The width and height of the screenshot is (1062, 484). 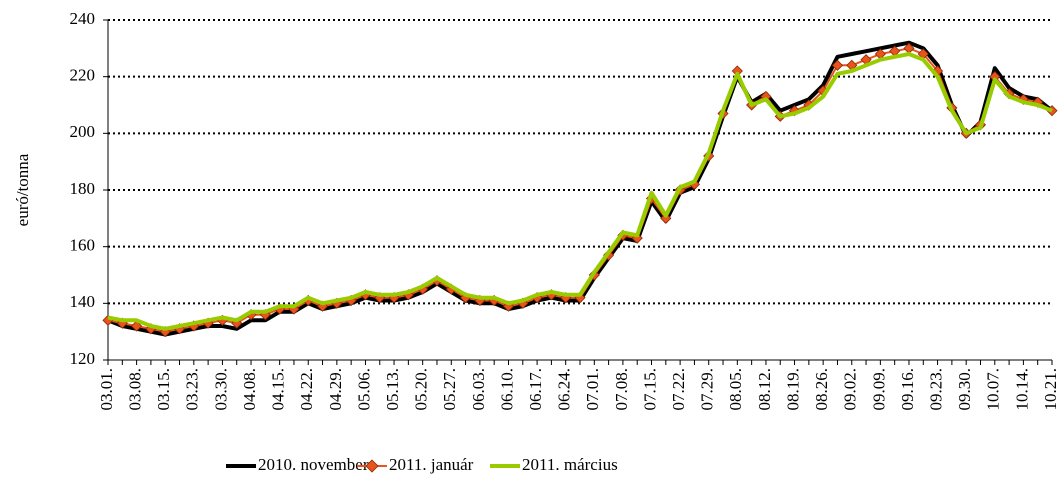 I want to click on x-tick-label: 09.09., so click(x=878, y=389).